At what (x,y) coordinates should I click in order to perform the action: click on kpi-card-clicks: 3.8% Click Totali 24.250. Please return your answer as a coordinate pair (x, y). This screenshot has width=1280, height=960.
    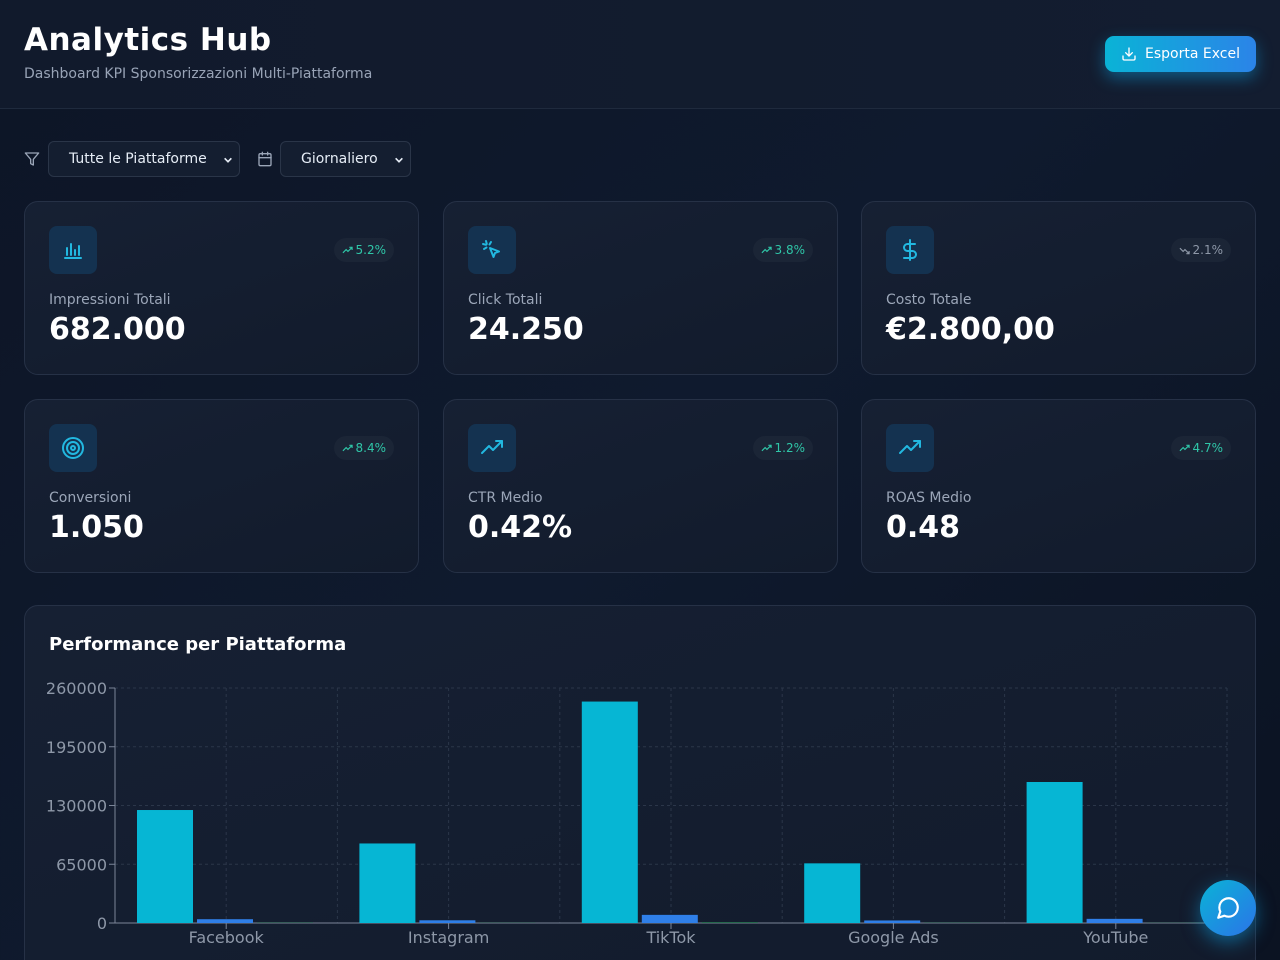
    Looking at the image, I should click on (640, 288).